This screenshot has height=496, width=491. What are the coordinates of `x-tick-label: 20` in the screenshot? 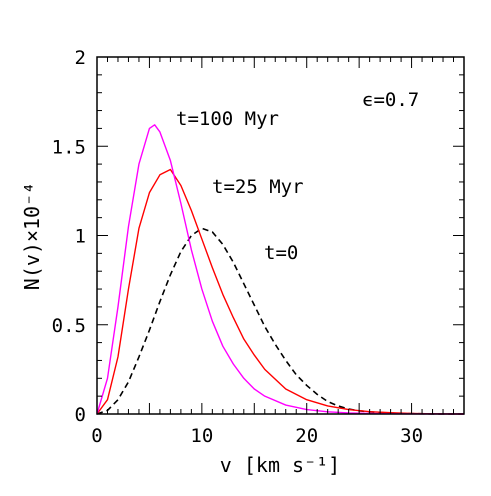 It's located at (306, 436).